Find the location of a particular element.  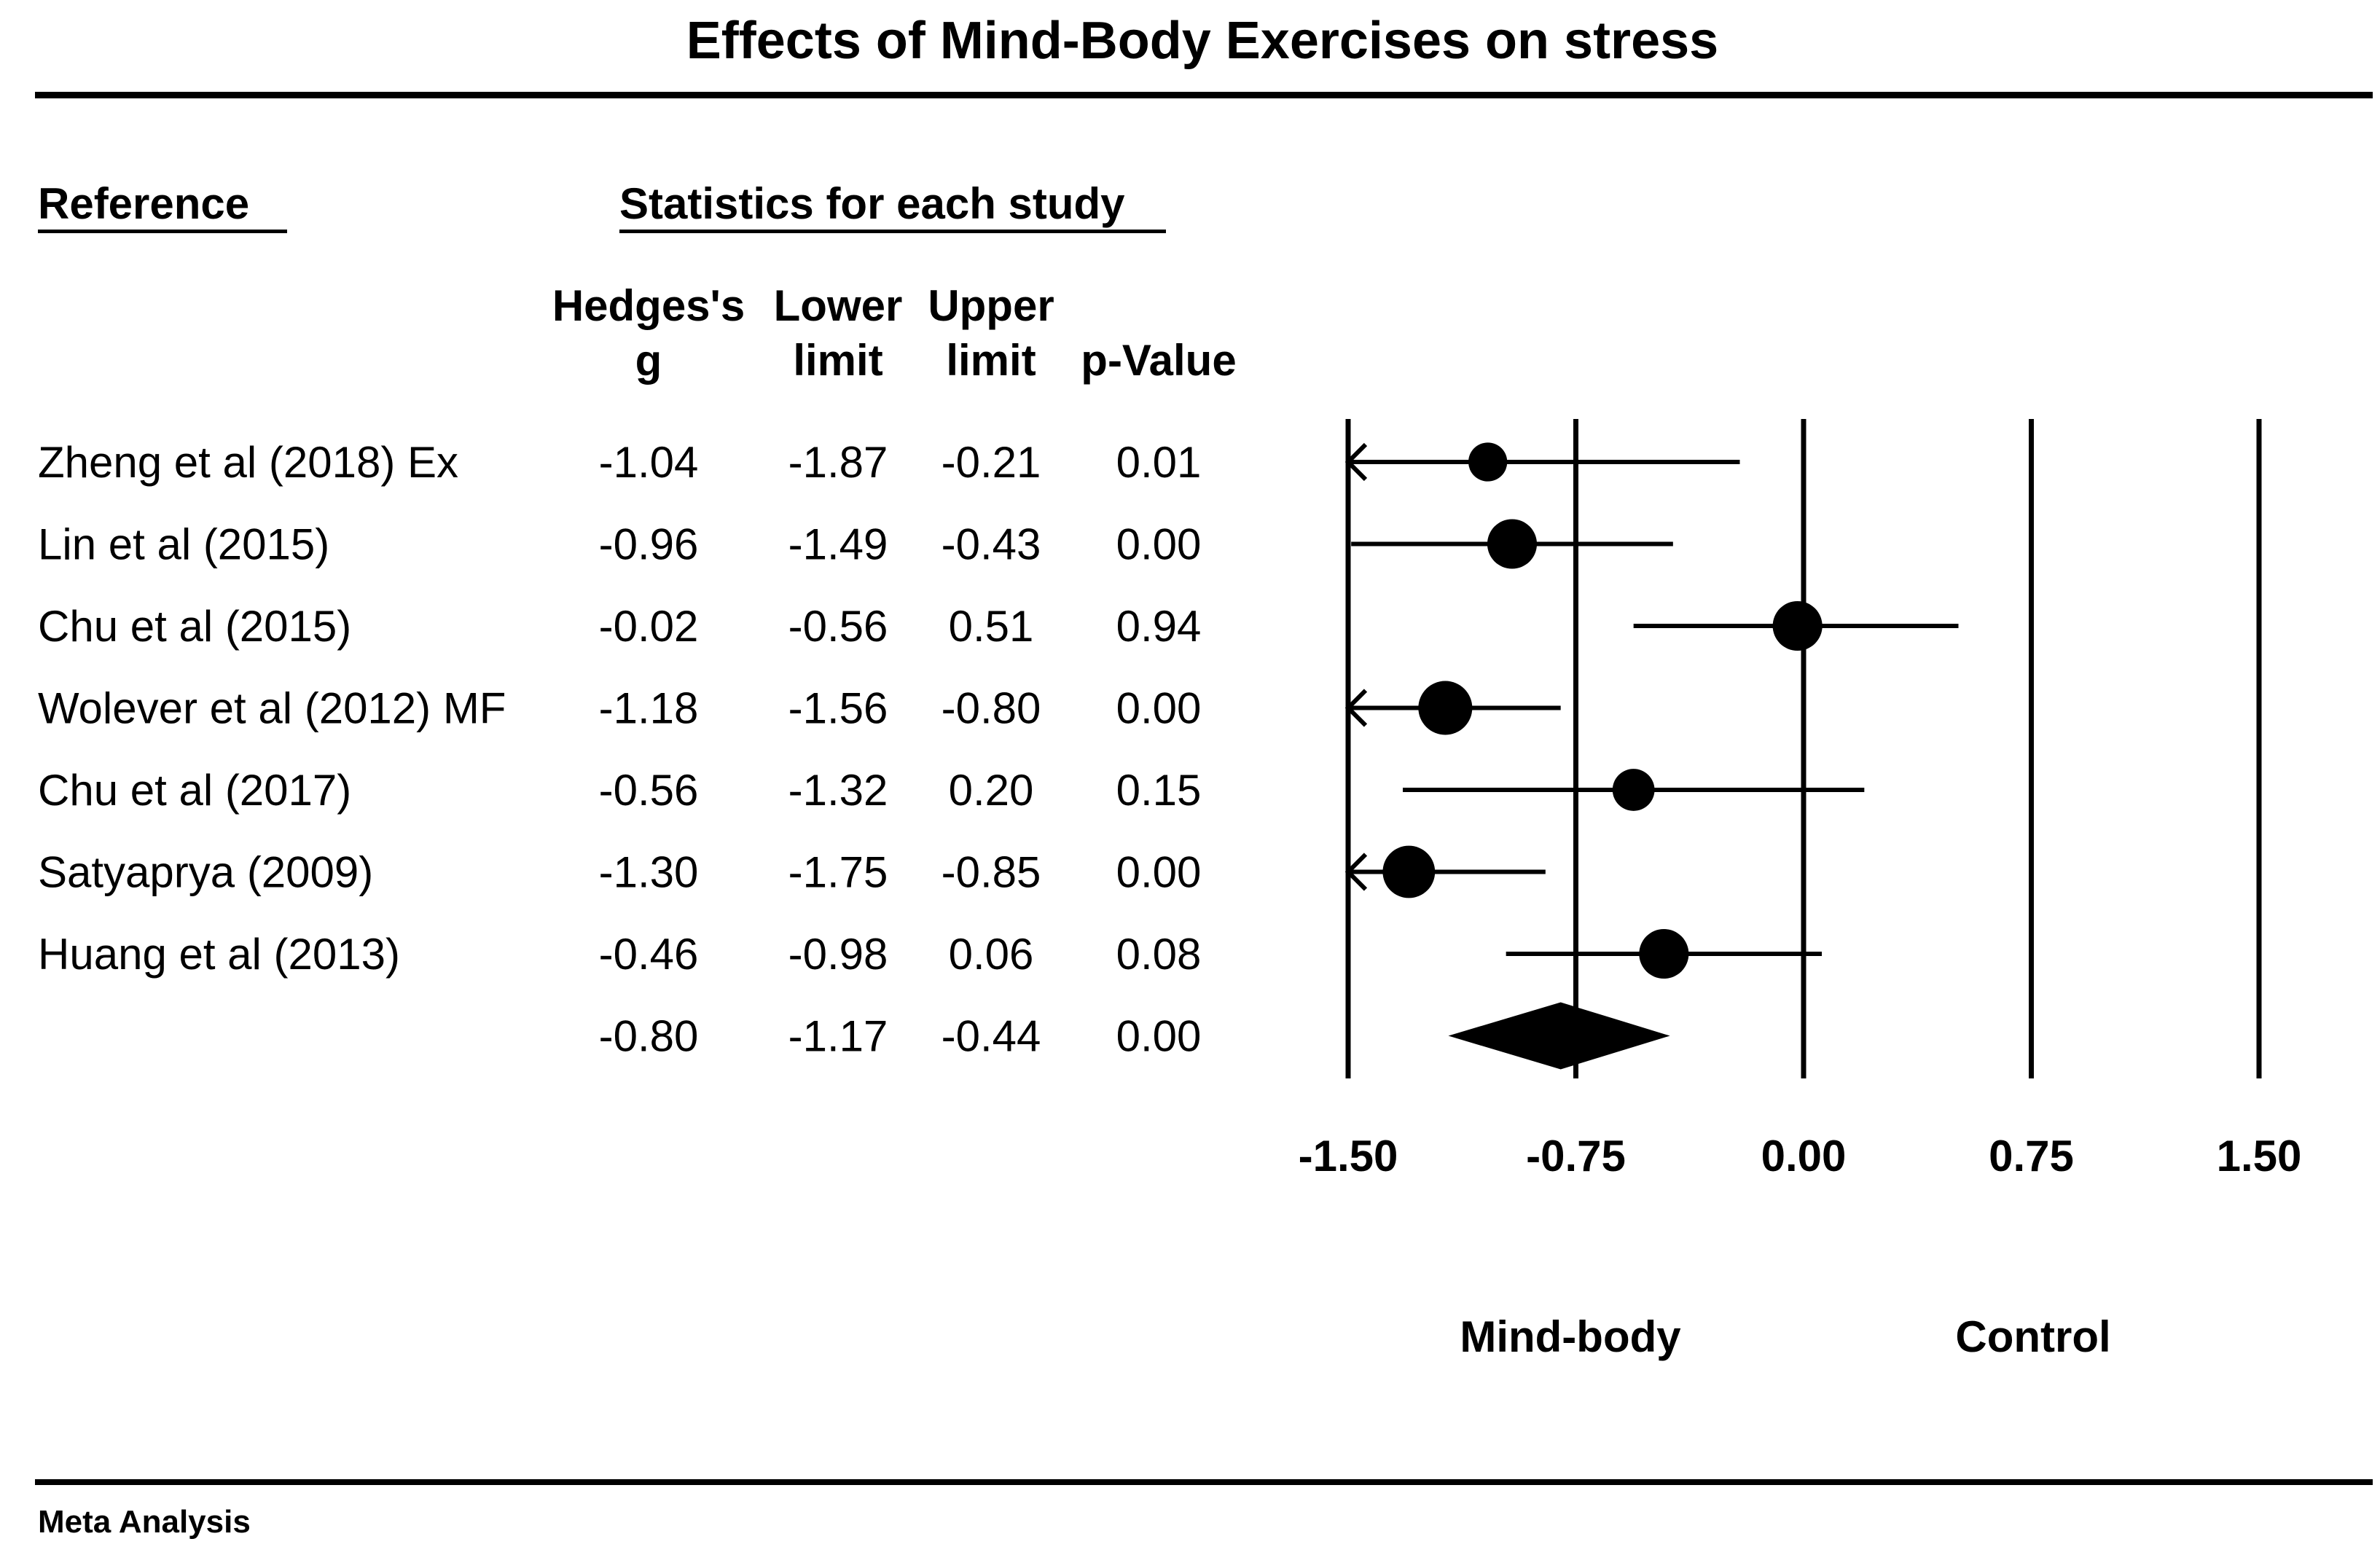

stat-cell-p: 0.01 is located at coordinates (1159, 462).